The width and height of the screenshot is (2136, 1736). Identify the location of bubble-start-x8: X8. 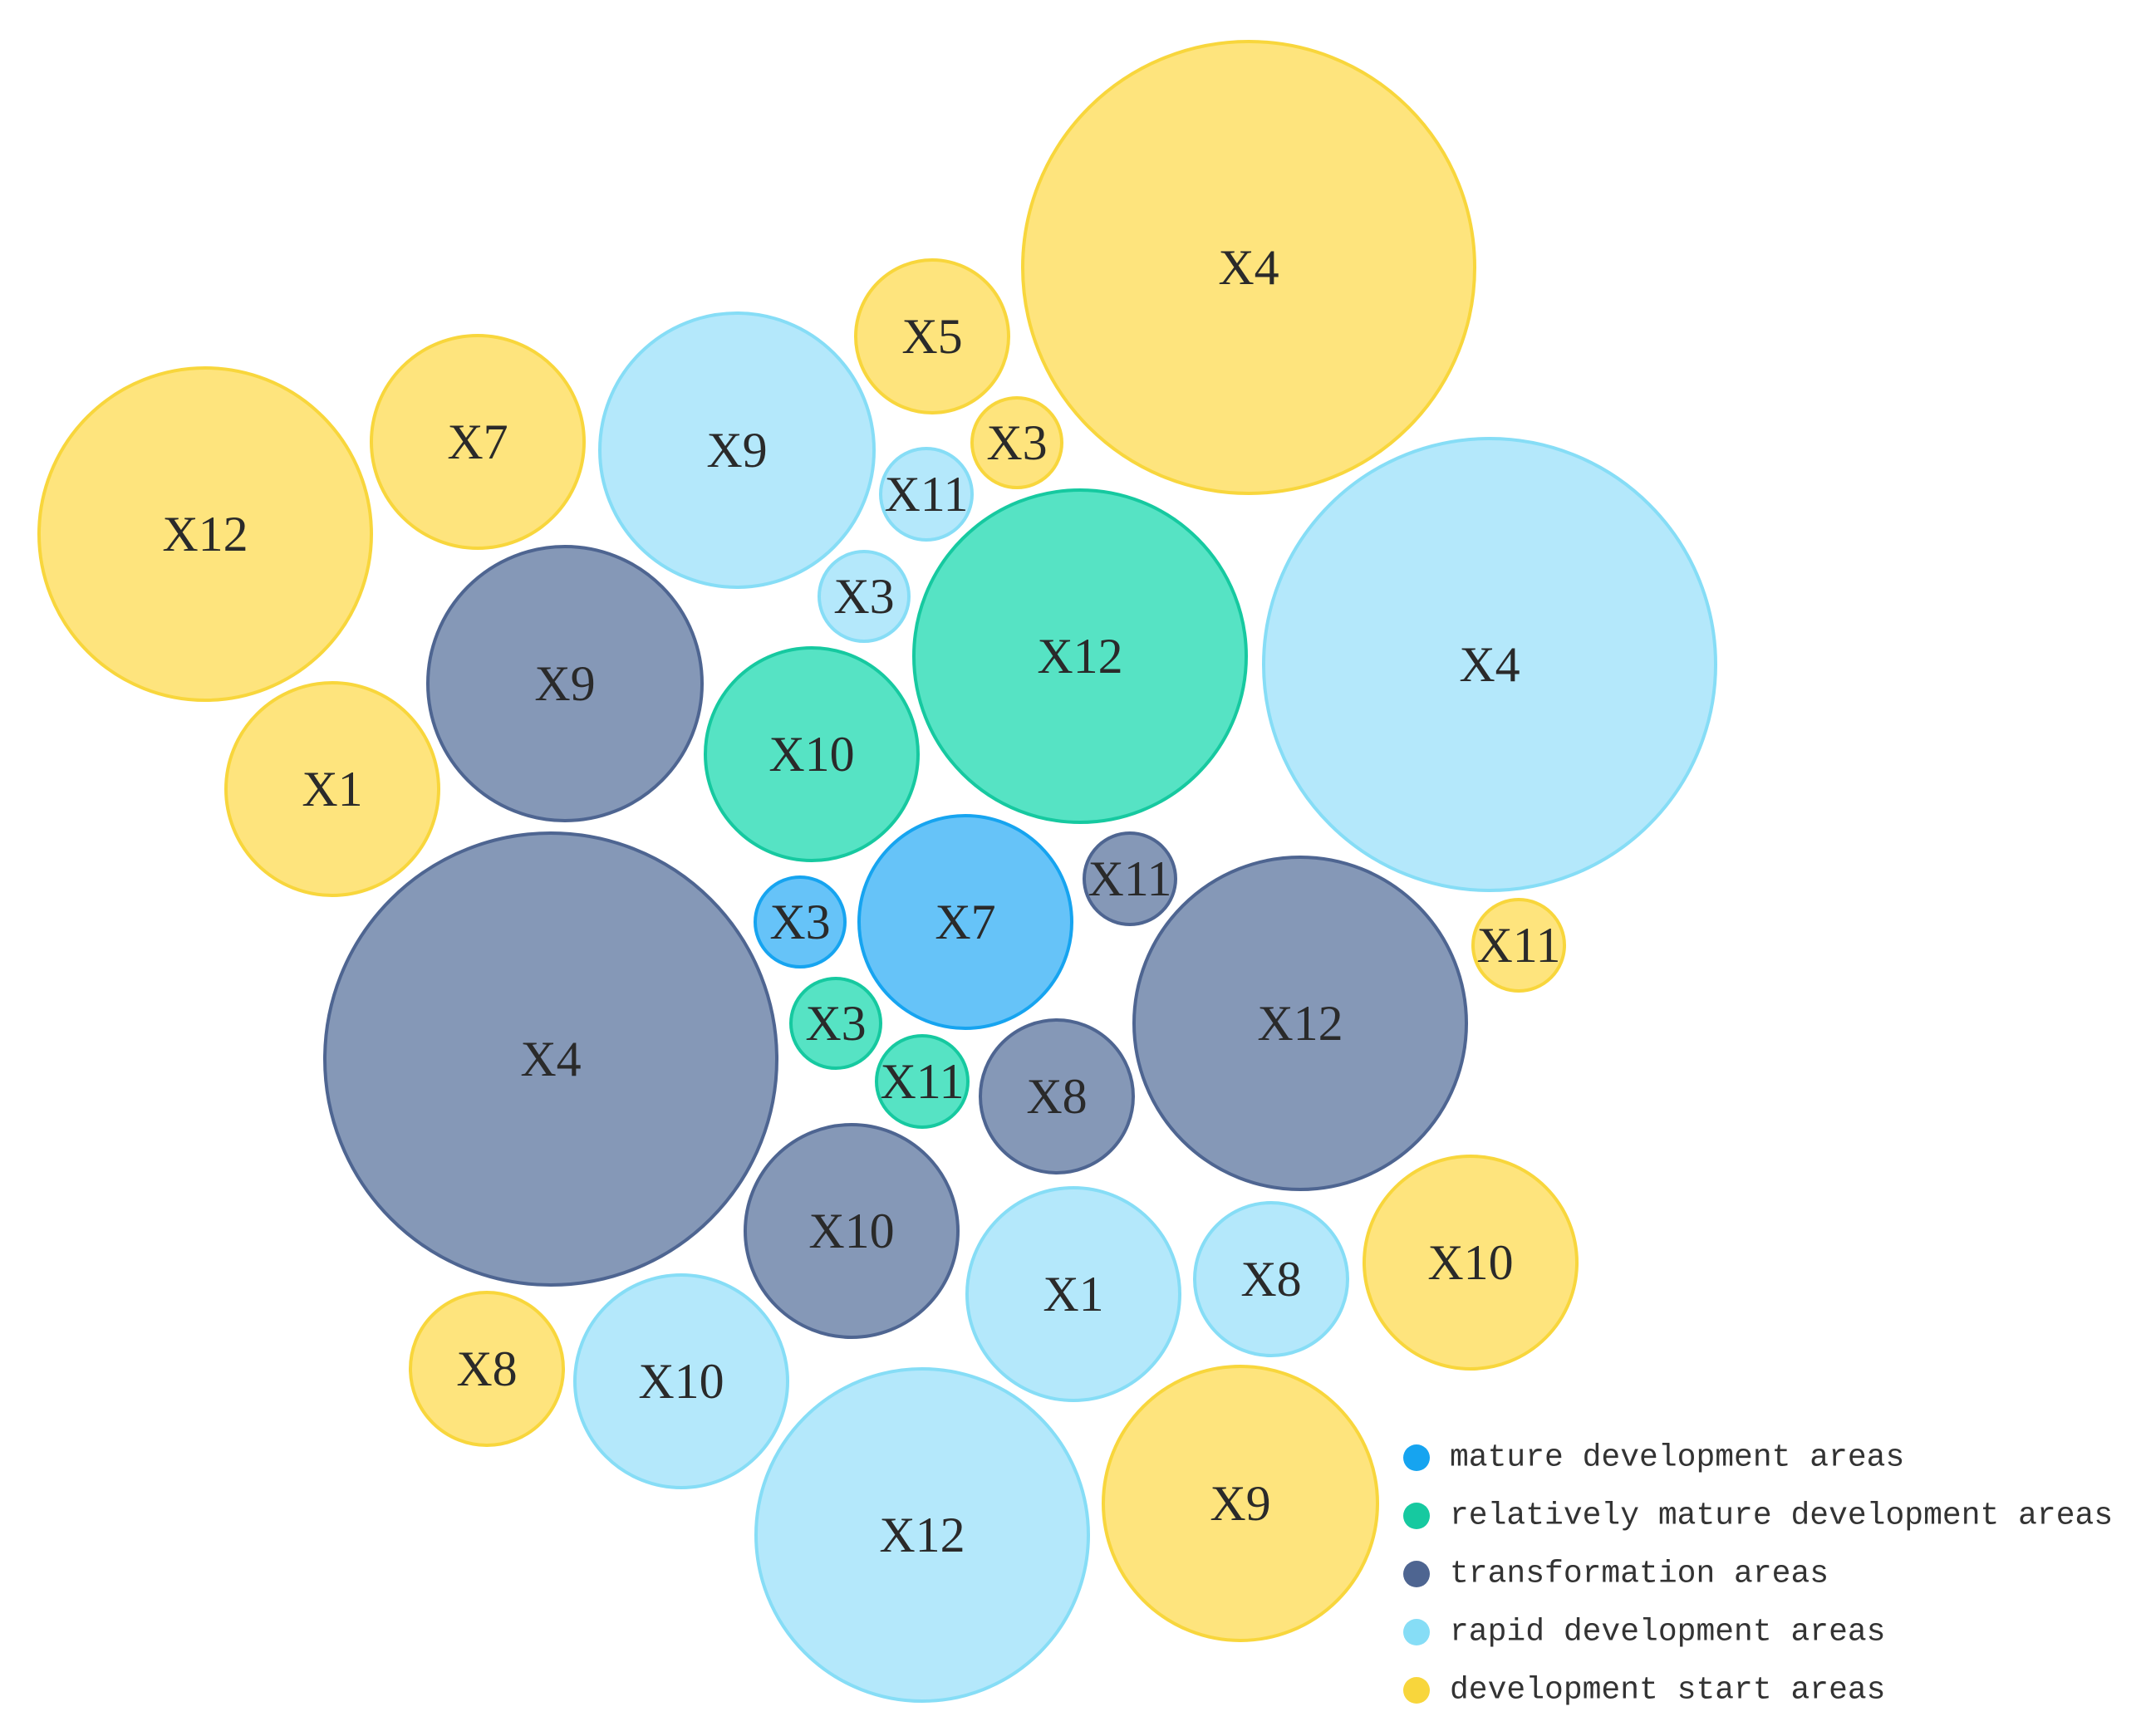
(487, 1369).